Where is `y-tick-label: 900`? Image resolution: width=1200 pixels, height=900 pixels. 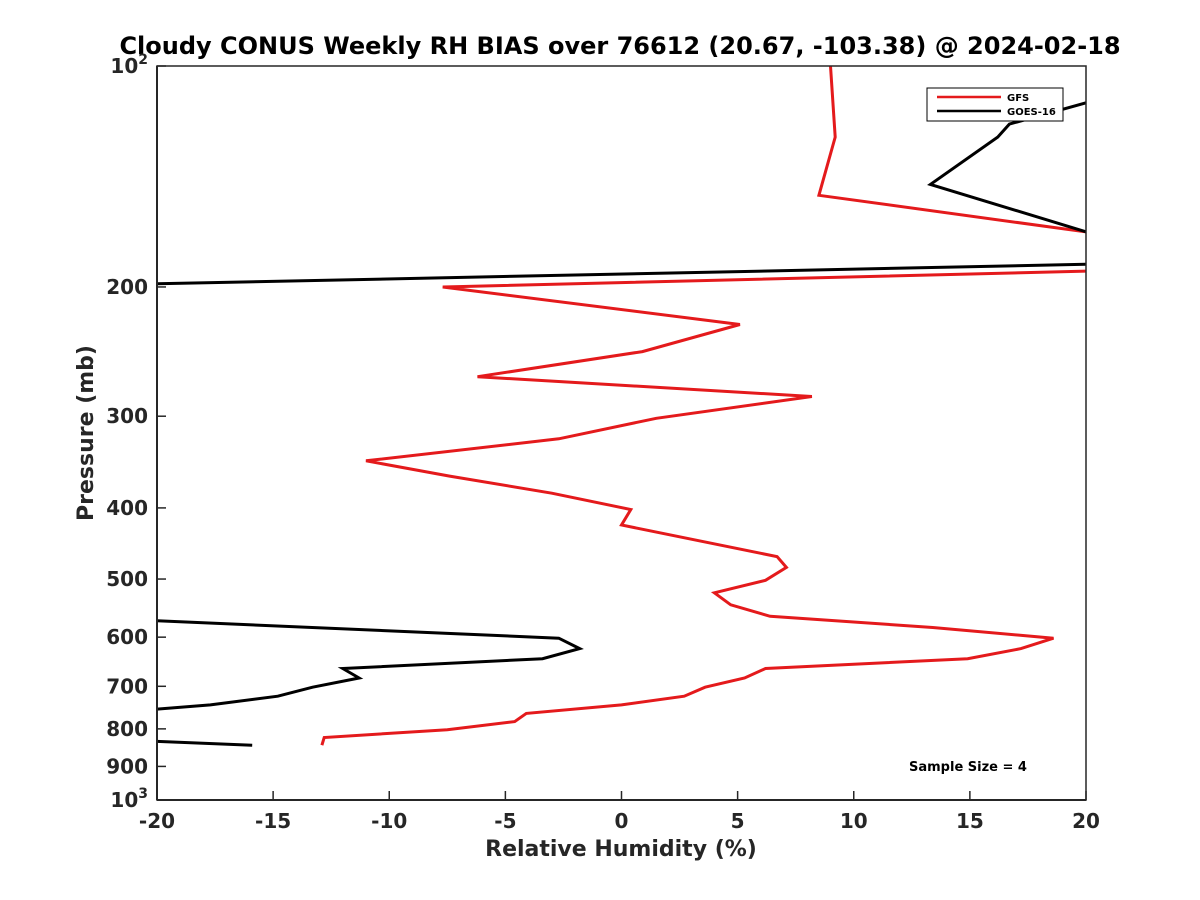 y-tick-label: 900 is located at coordinates (127, 766).